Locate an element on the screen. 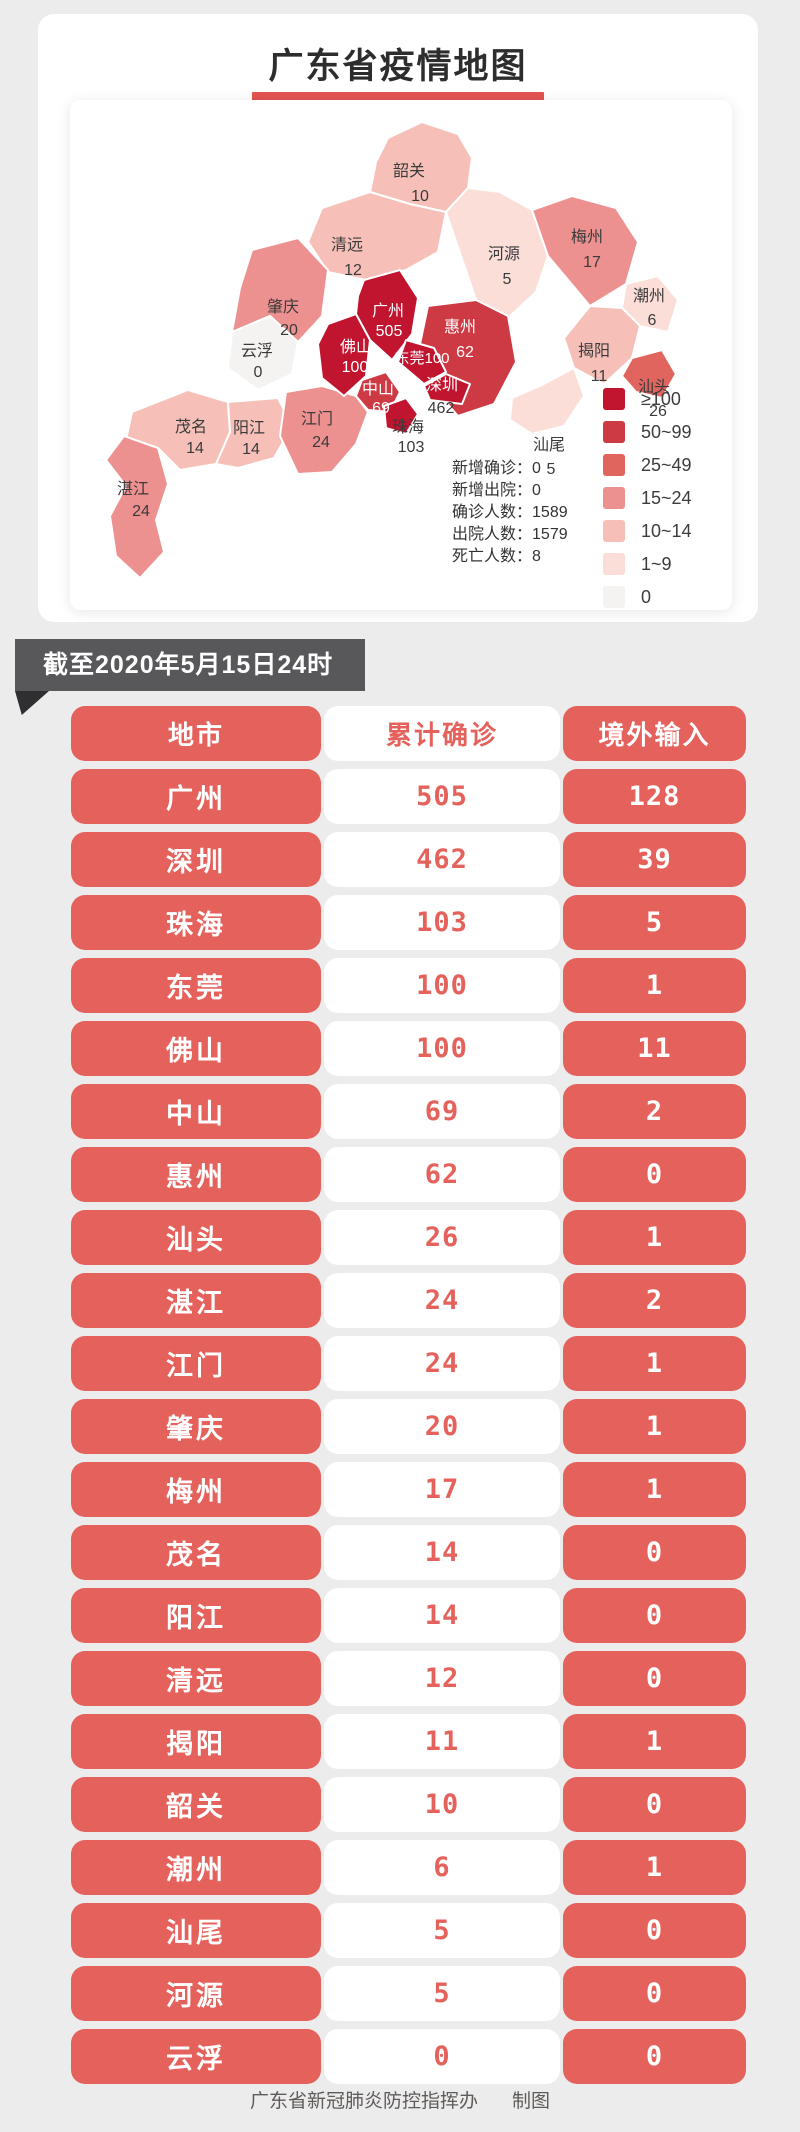 Image resolution: width=800 pixels, height=2132 pixels. map-label-guangzhou: 广州 is located at coordinates (388, 311).